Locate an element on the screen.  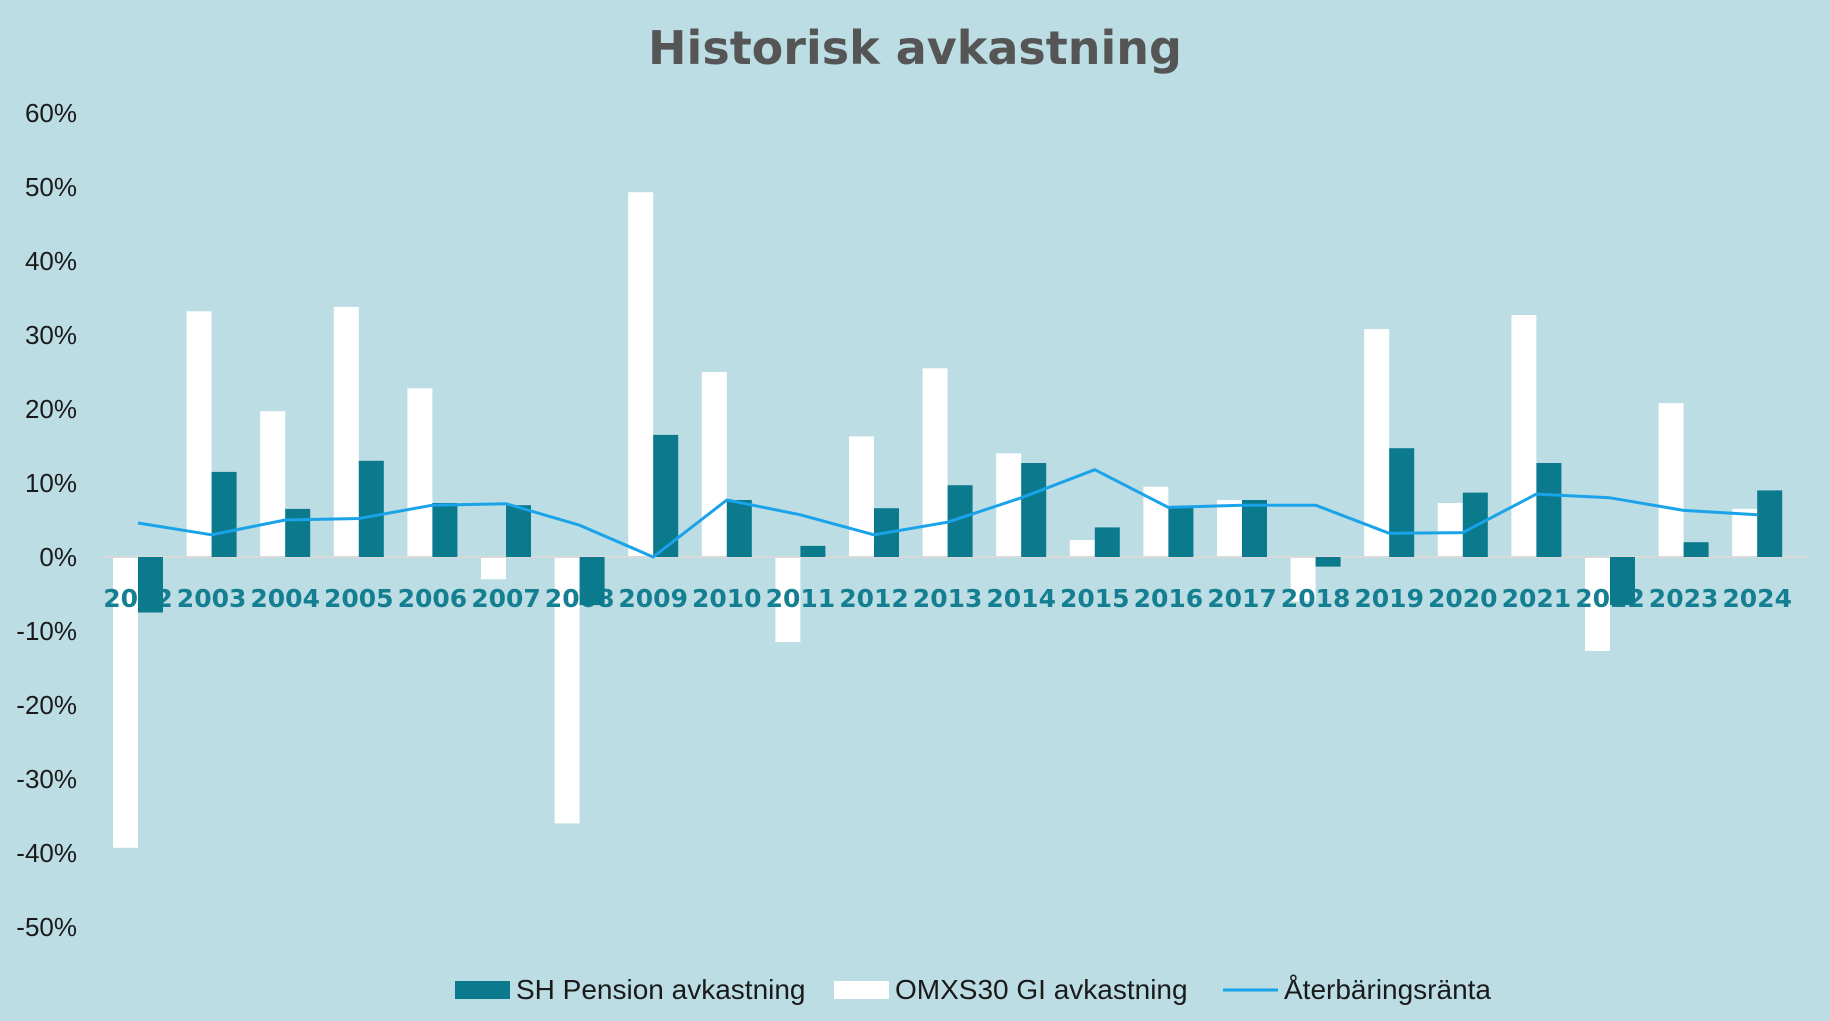
legend-swatch-sh-pension is located at coordinates (482, 990).